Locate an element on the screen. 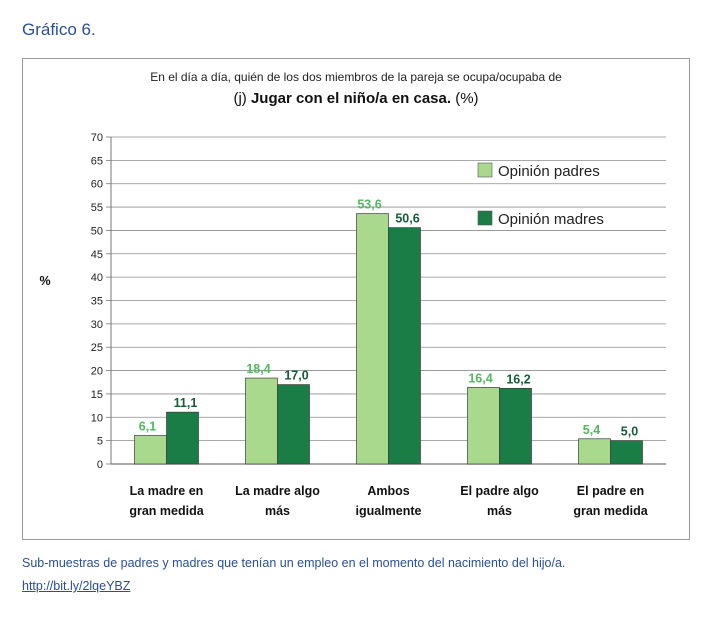  y-axis-label: % is located at coordinates (44, 281).